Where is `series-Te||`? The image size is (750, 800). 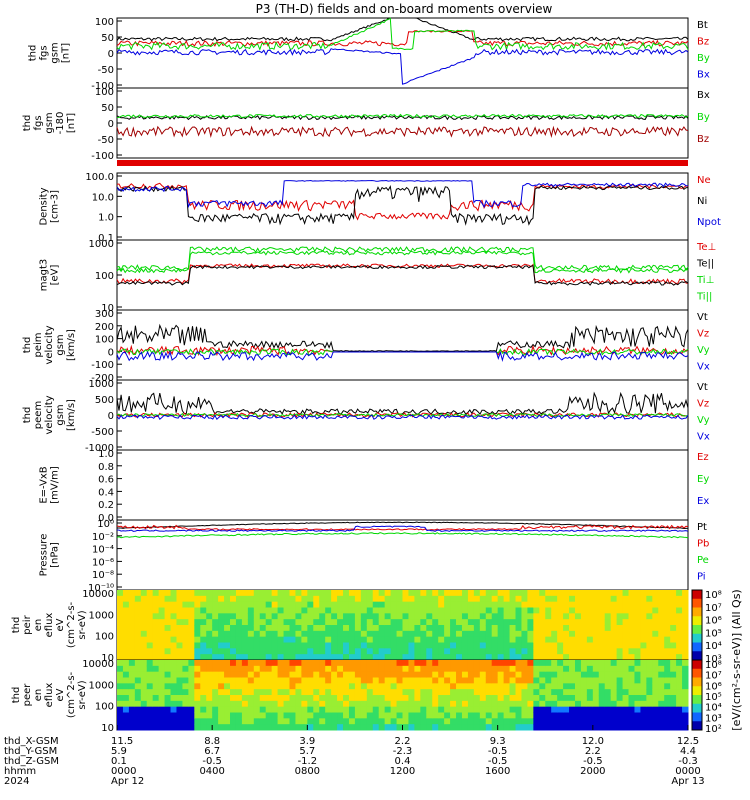
series-Te|| is located at coordinates (402, 275).